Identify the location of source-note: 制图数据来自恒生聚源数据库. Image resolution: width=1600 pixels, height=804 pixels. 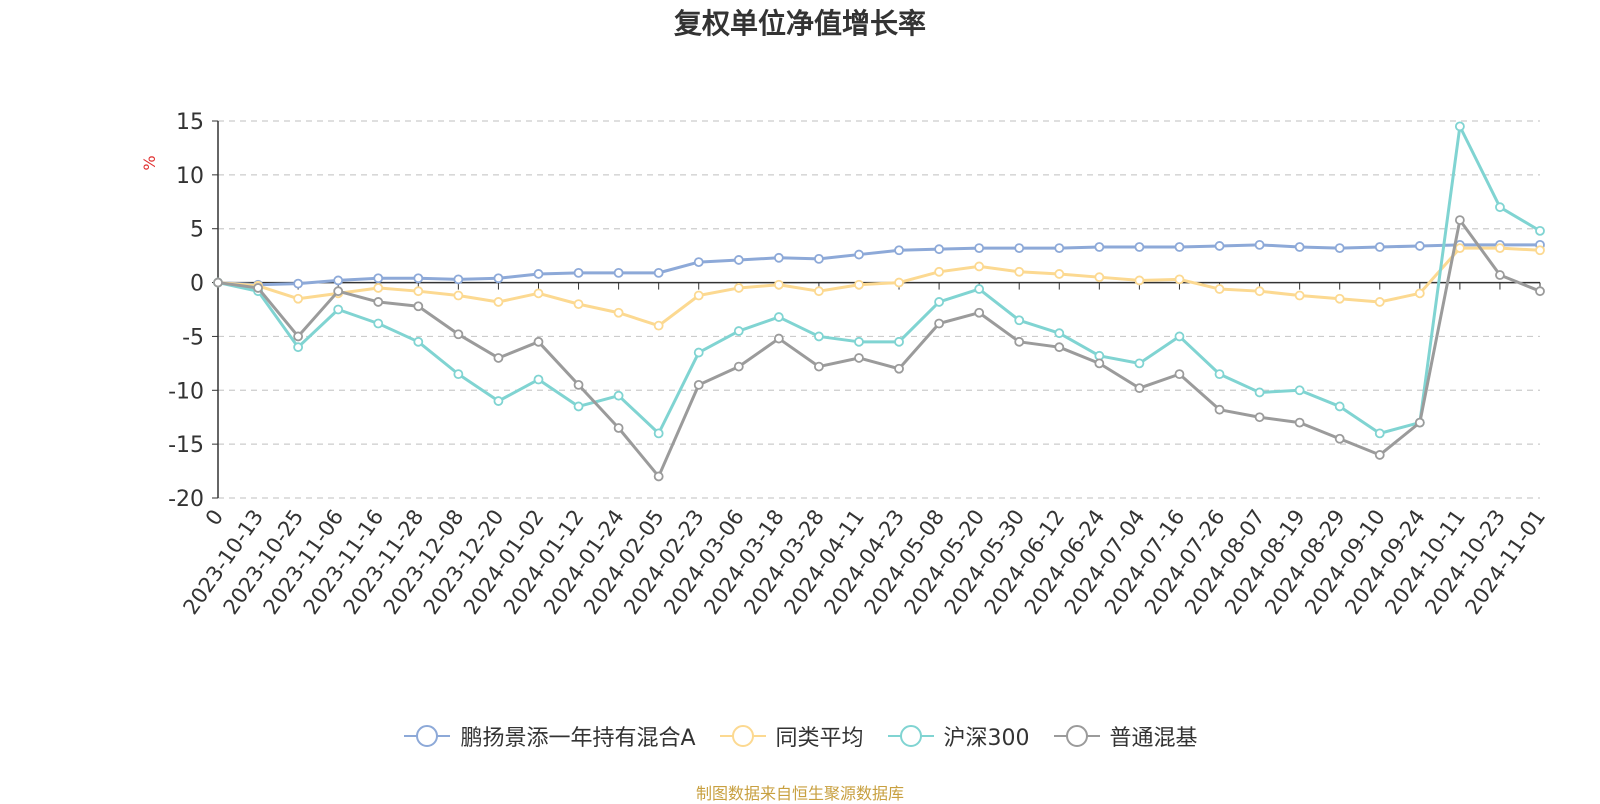
(799, 793).